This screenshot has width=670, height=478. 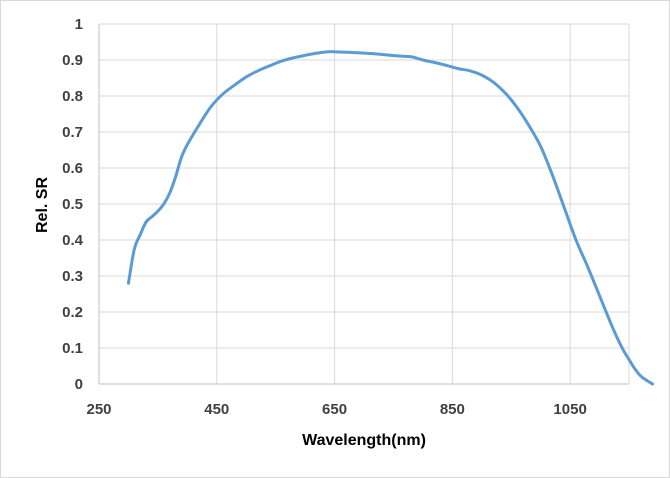 I want to click on y-tick-label: 0.7, so click(x=72, y=132).